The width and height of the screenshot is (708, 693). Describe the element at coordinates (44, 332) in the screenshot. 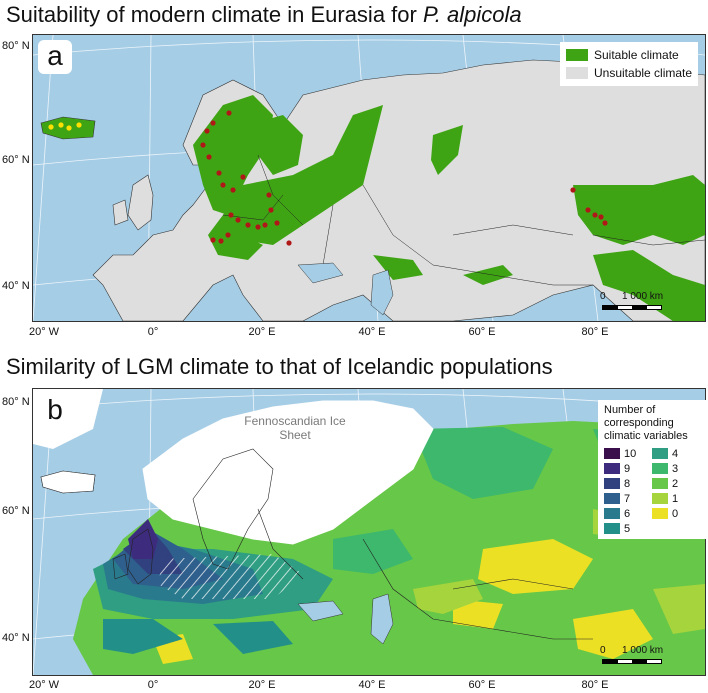

I see `lon-label-a-0: 20° W` at that location.